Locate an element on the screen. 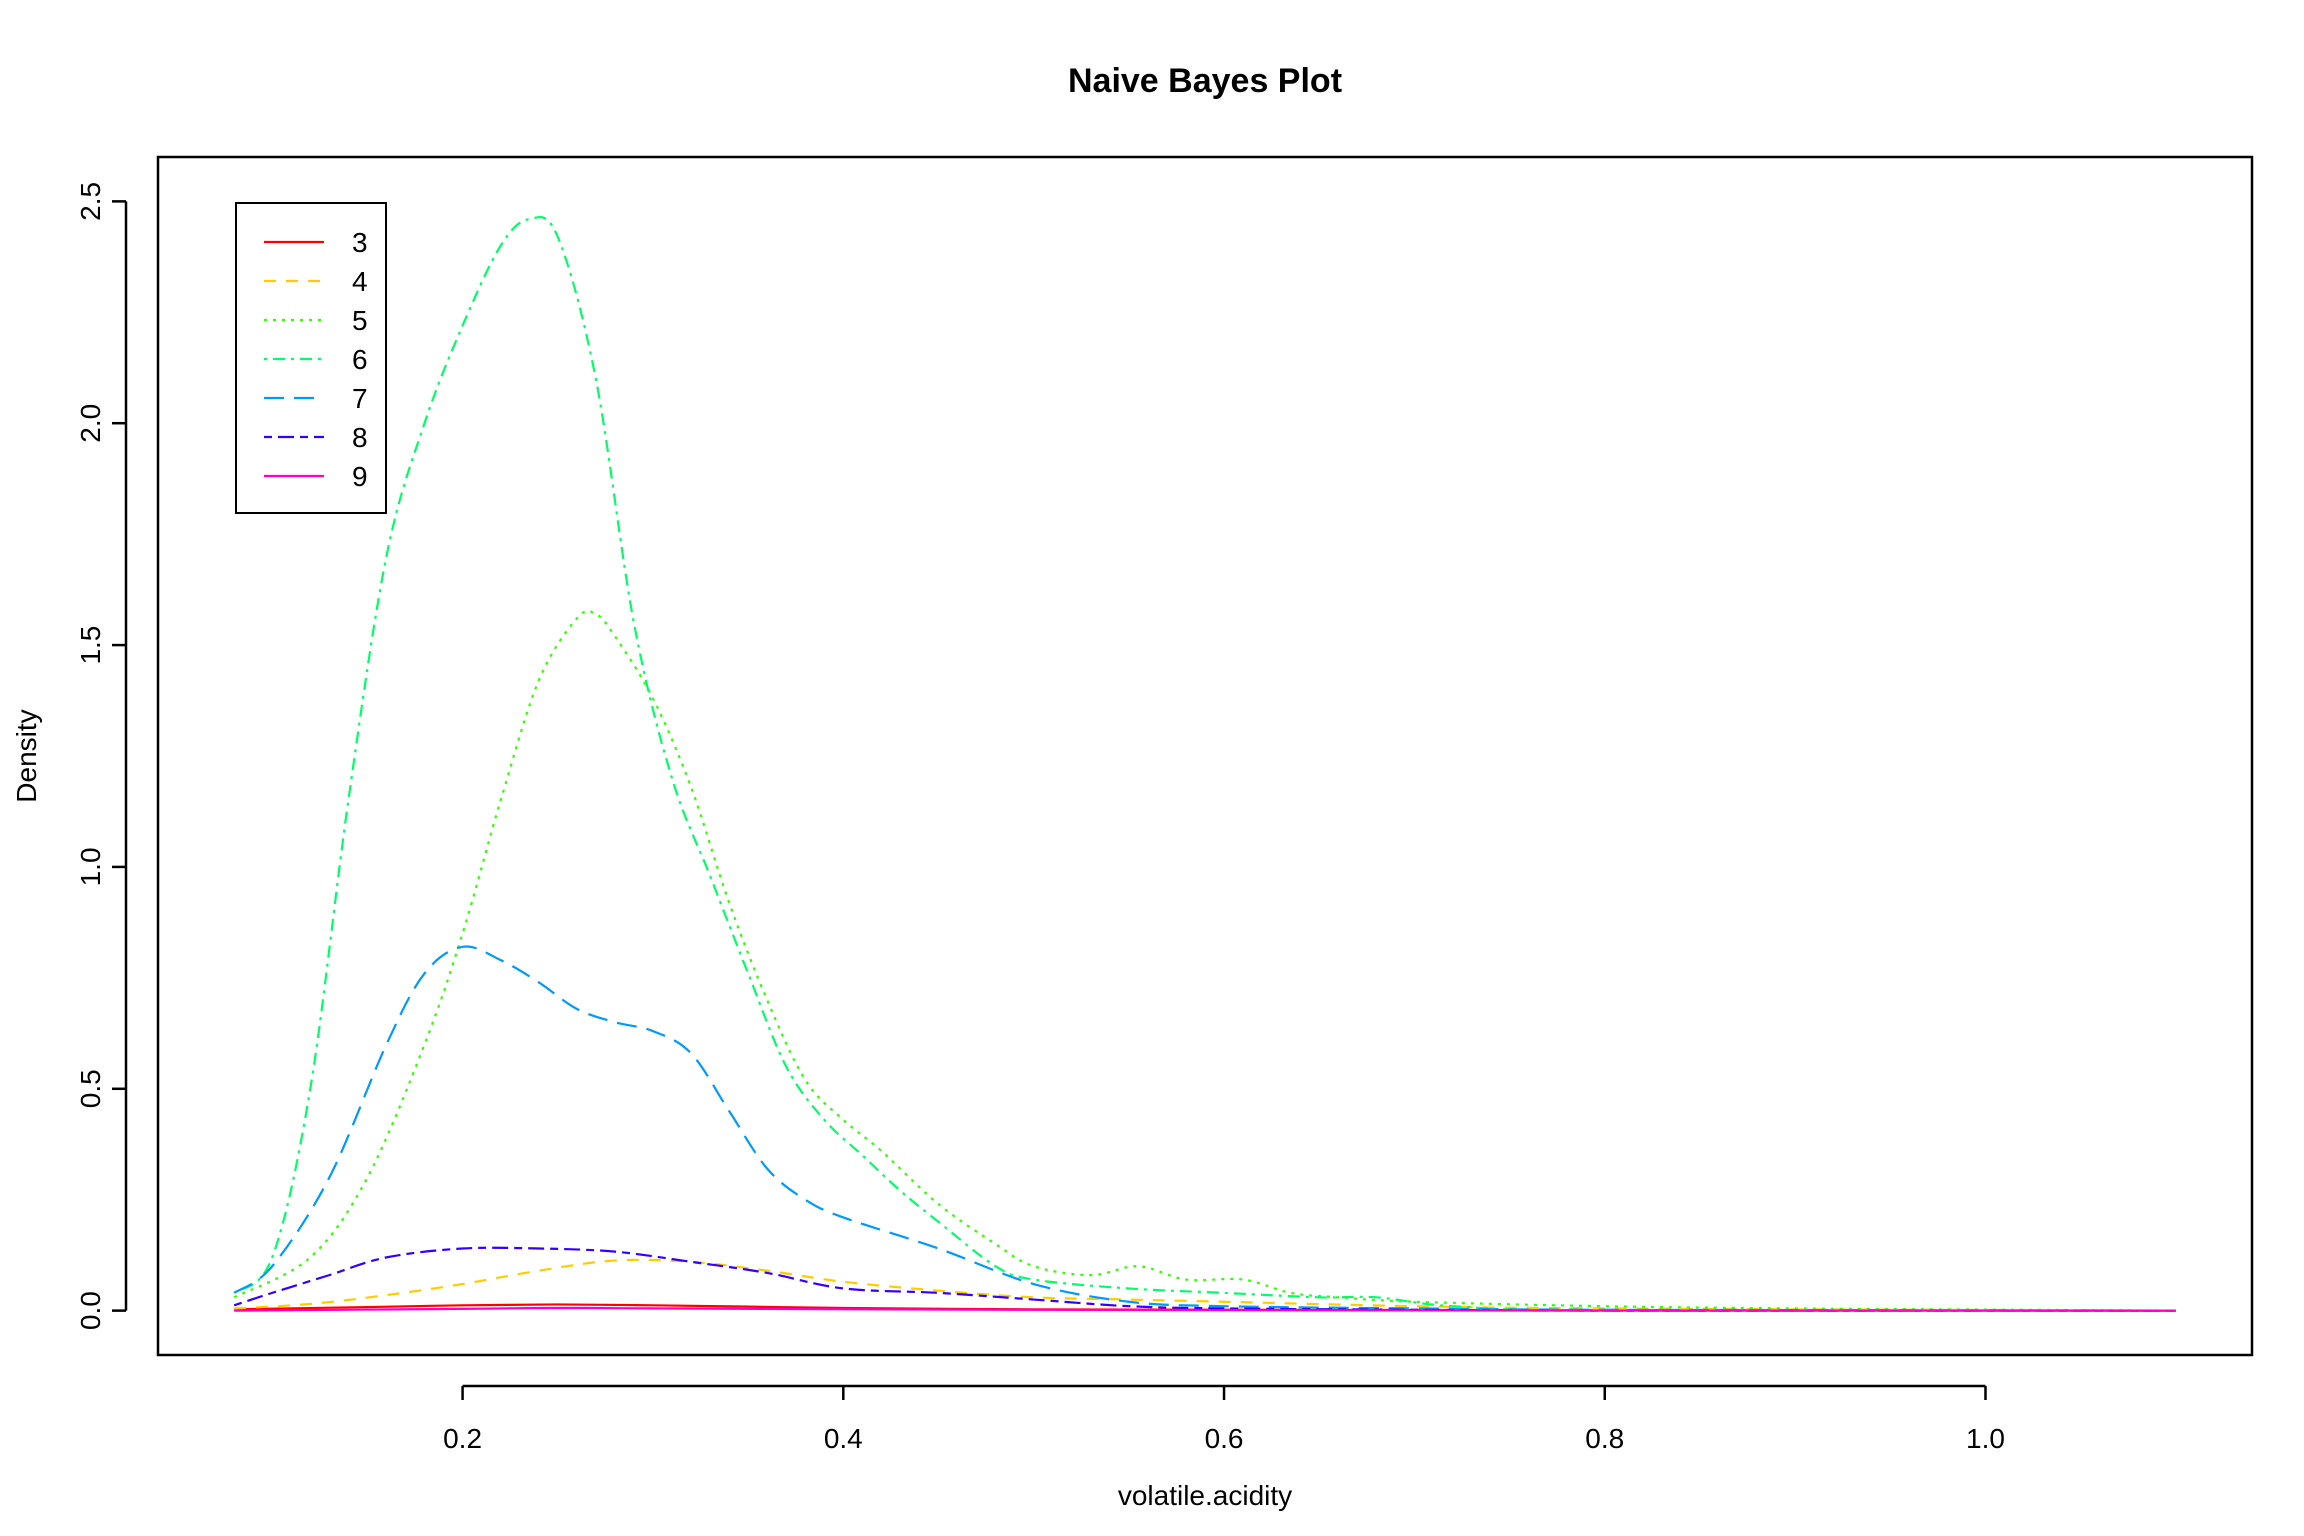 The image size is (2304, 1536). legend-label-5: 5 is located at coordinates (360, 320).